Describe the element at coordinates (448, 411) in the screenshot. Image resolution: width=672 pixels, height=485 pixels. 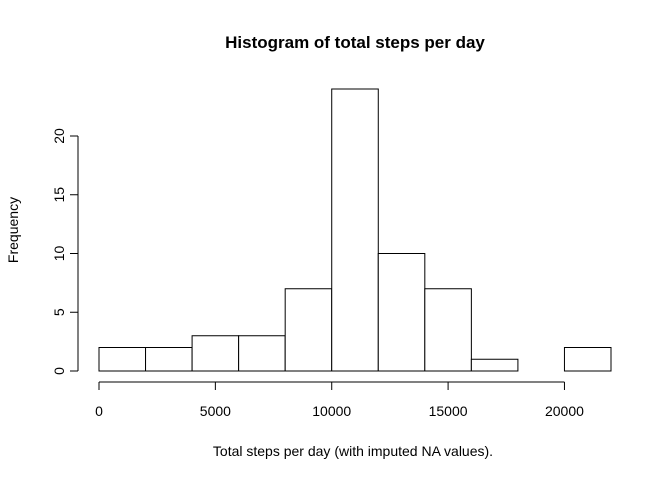
I see `x-tick-label: 15000` at that location.